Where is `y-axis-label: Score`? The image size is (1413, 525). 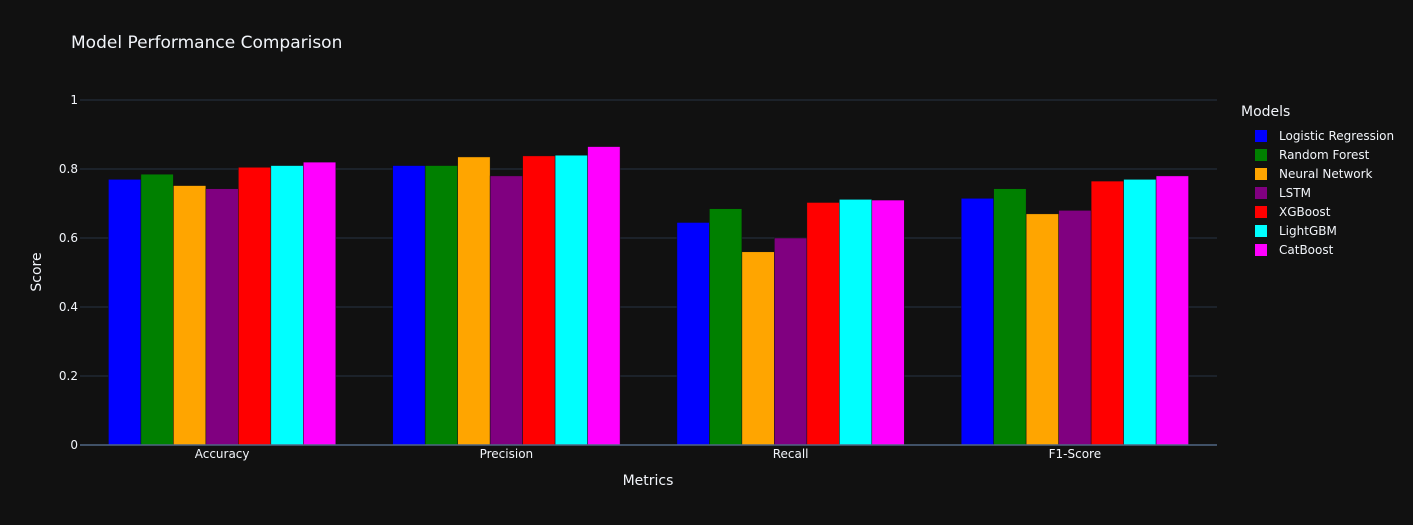 y-axis-label: Score is located at coordinates (37, 271).